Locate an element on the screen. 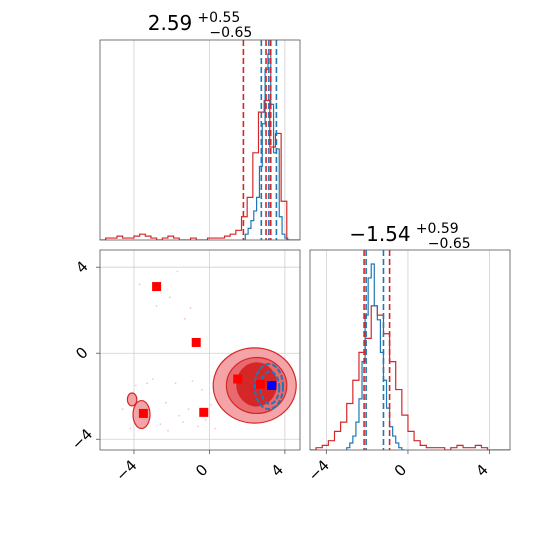 This screenshot has width=550, height=550. y-tick-label: 0 is located at coordinates (81, 352).